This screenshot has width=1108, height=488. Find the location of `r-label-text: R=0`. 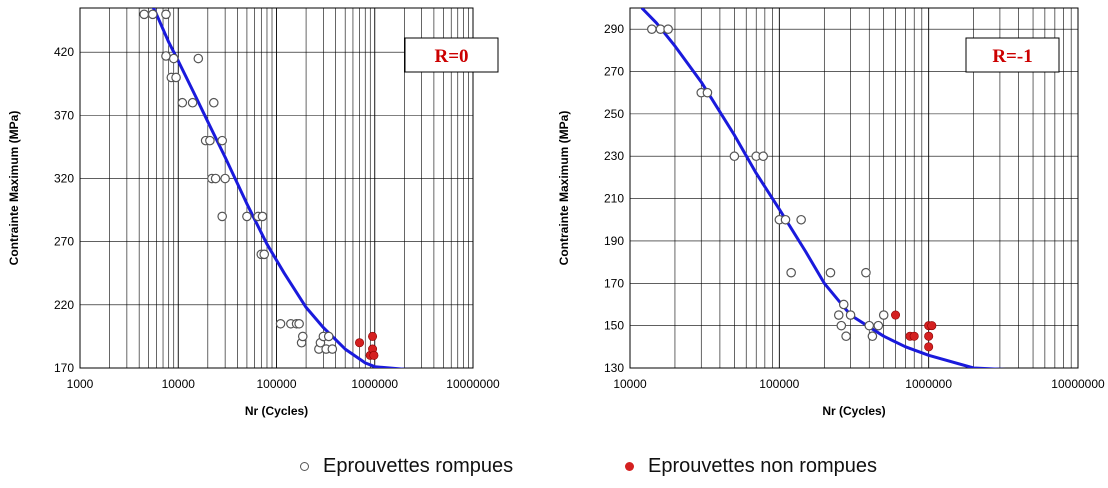

r-label-text: R=0 is located at coordinates (451, 56).